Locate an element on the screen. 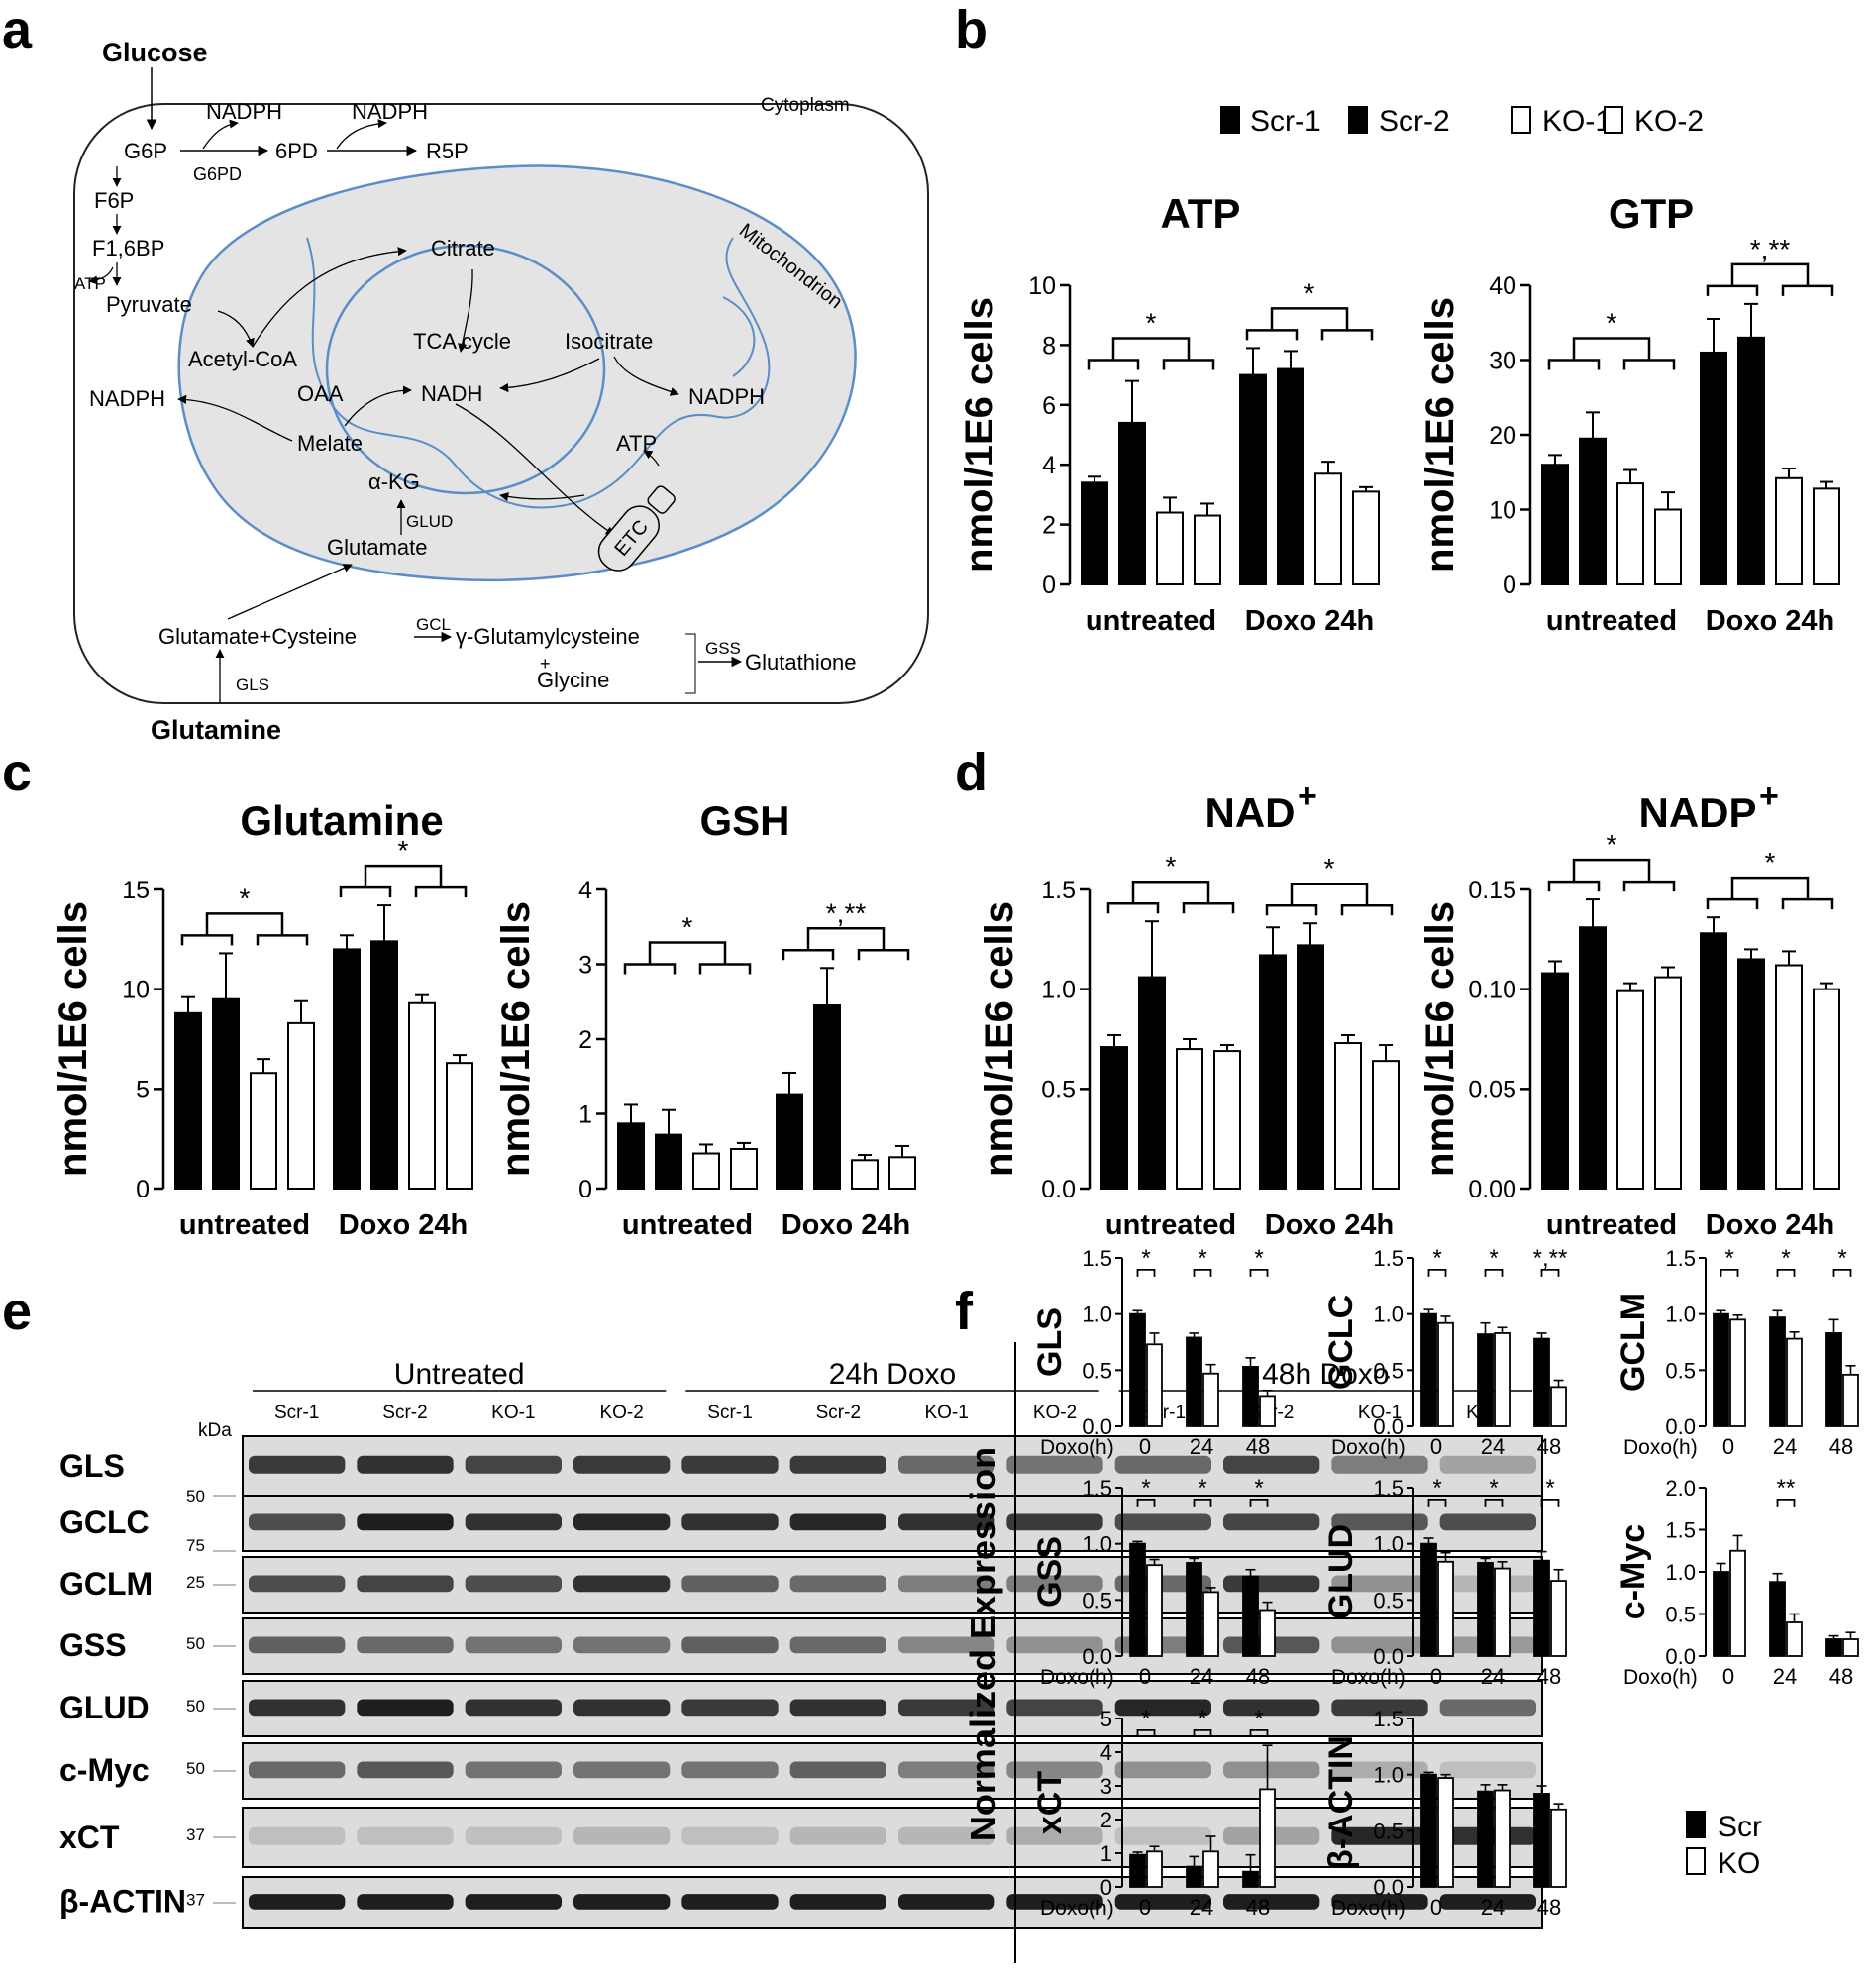 This screenshot has height=1978, width=1876. chart-f-GSS: 0.0 0.5 1.0 1.5 GSS Doxo(h) * 0 * 24 * 48 is located at coordinates (1153, 1582).